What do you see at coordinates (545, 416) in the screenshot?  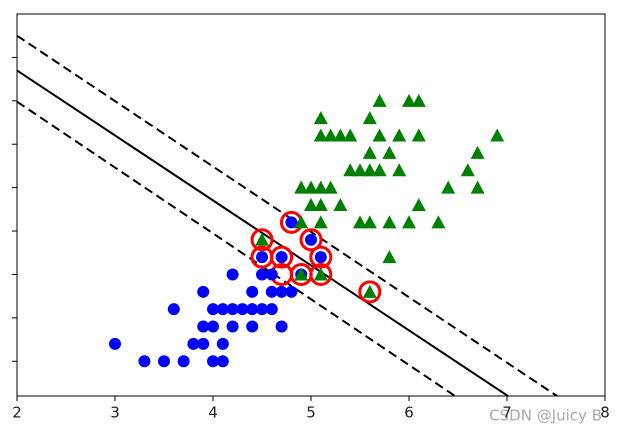 I see `watermark: CSDN @Juicy B` at bounding box center [545, 416].